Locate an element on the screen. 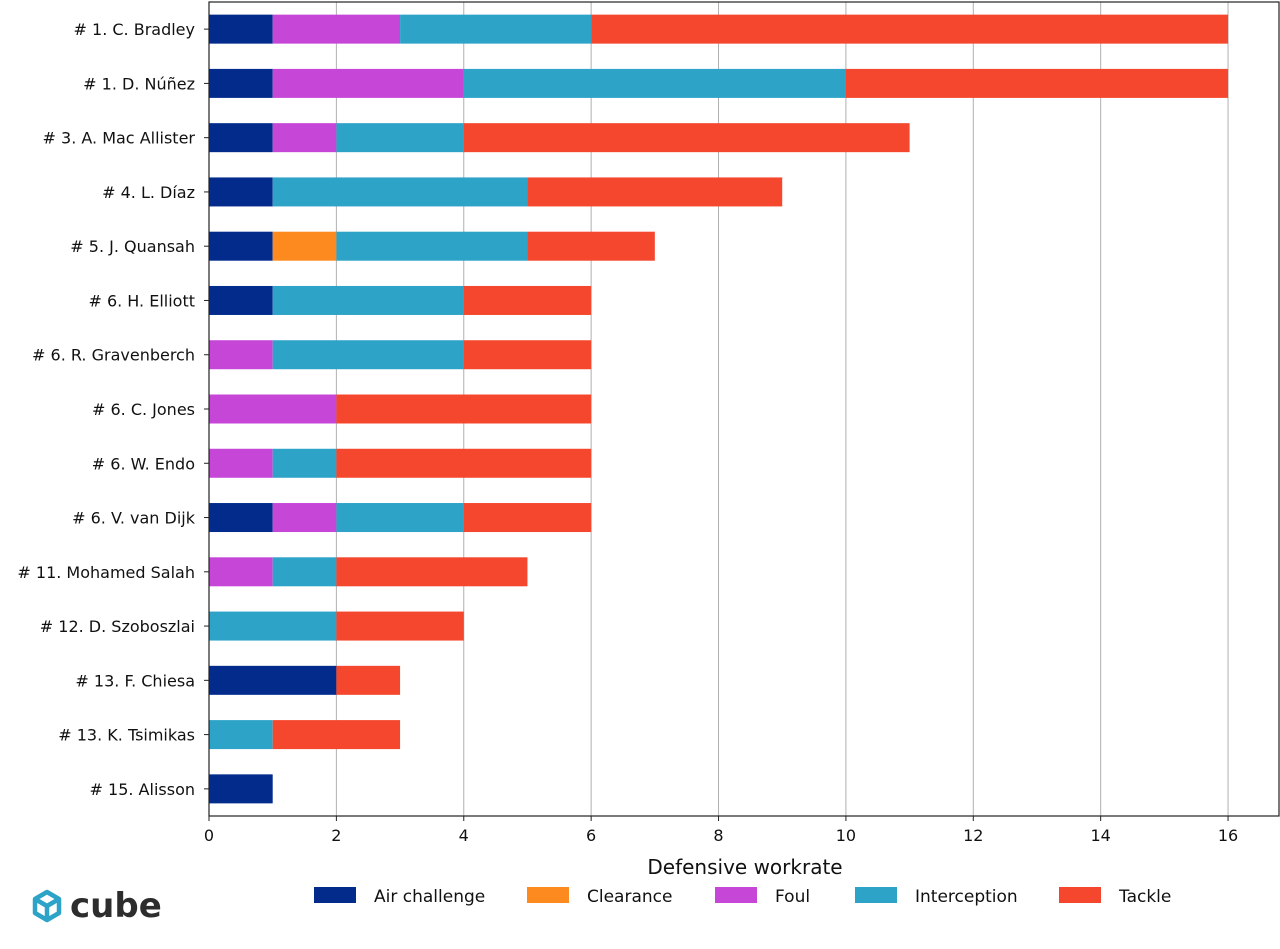 The height and width of the screenshot is (949, 1280). y-tick-label: # 1. C. Bradley is located at coordinates (134, 29).